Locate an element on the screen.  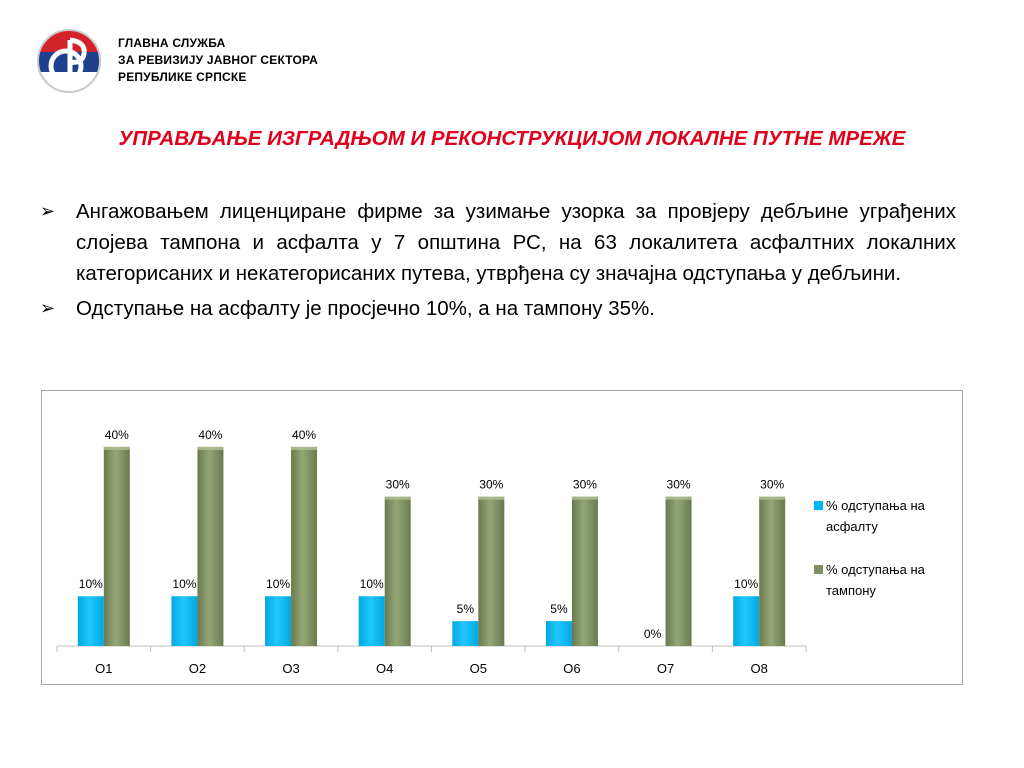
x-tick-label: О5 is located at coordinates (478, 668).